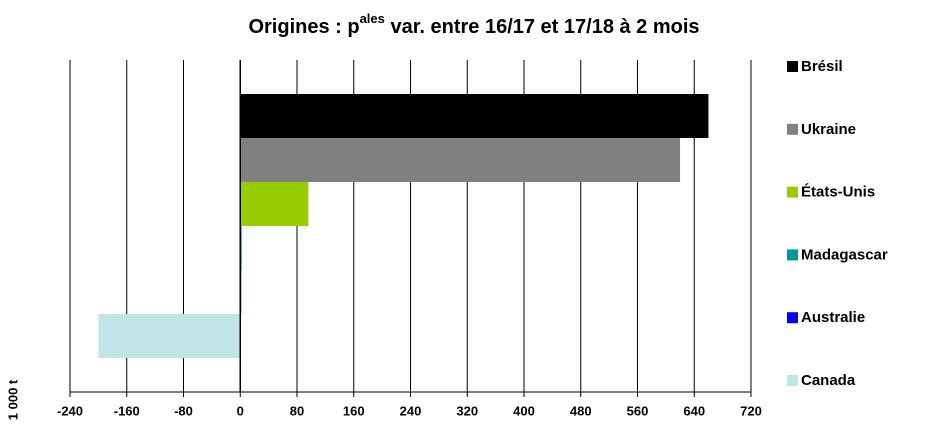 This screenshot has height=441, width=947. Describe the element at coordinates (822, 66) in the screenshot. I see `legend-label: Brésil` at that location.